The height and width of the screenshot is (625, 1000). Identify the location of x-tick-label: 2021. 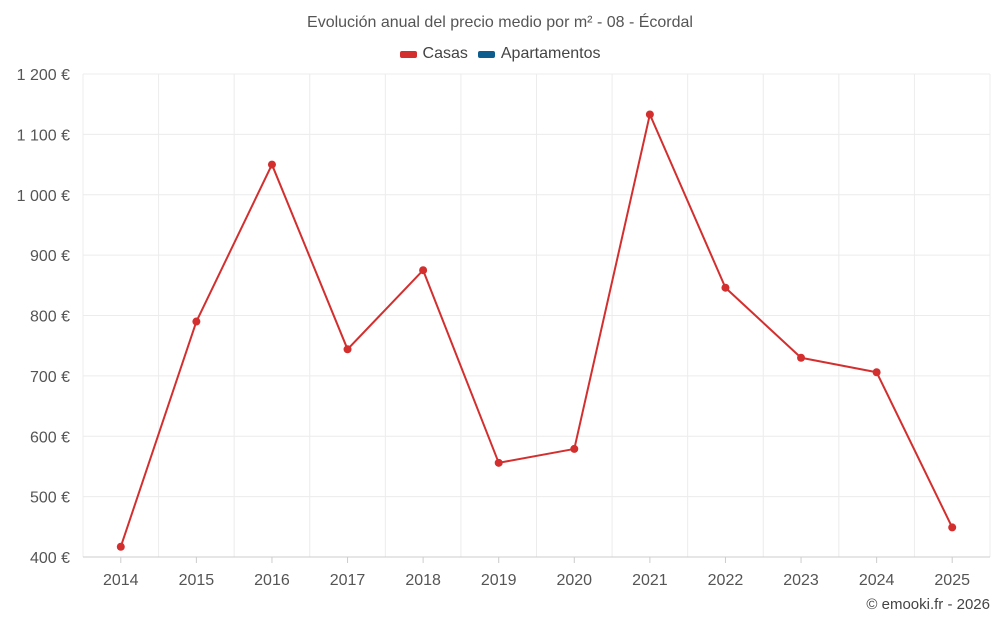
(650, 580).